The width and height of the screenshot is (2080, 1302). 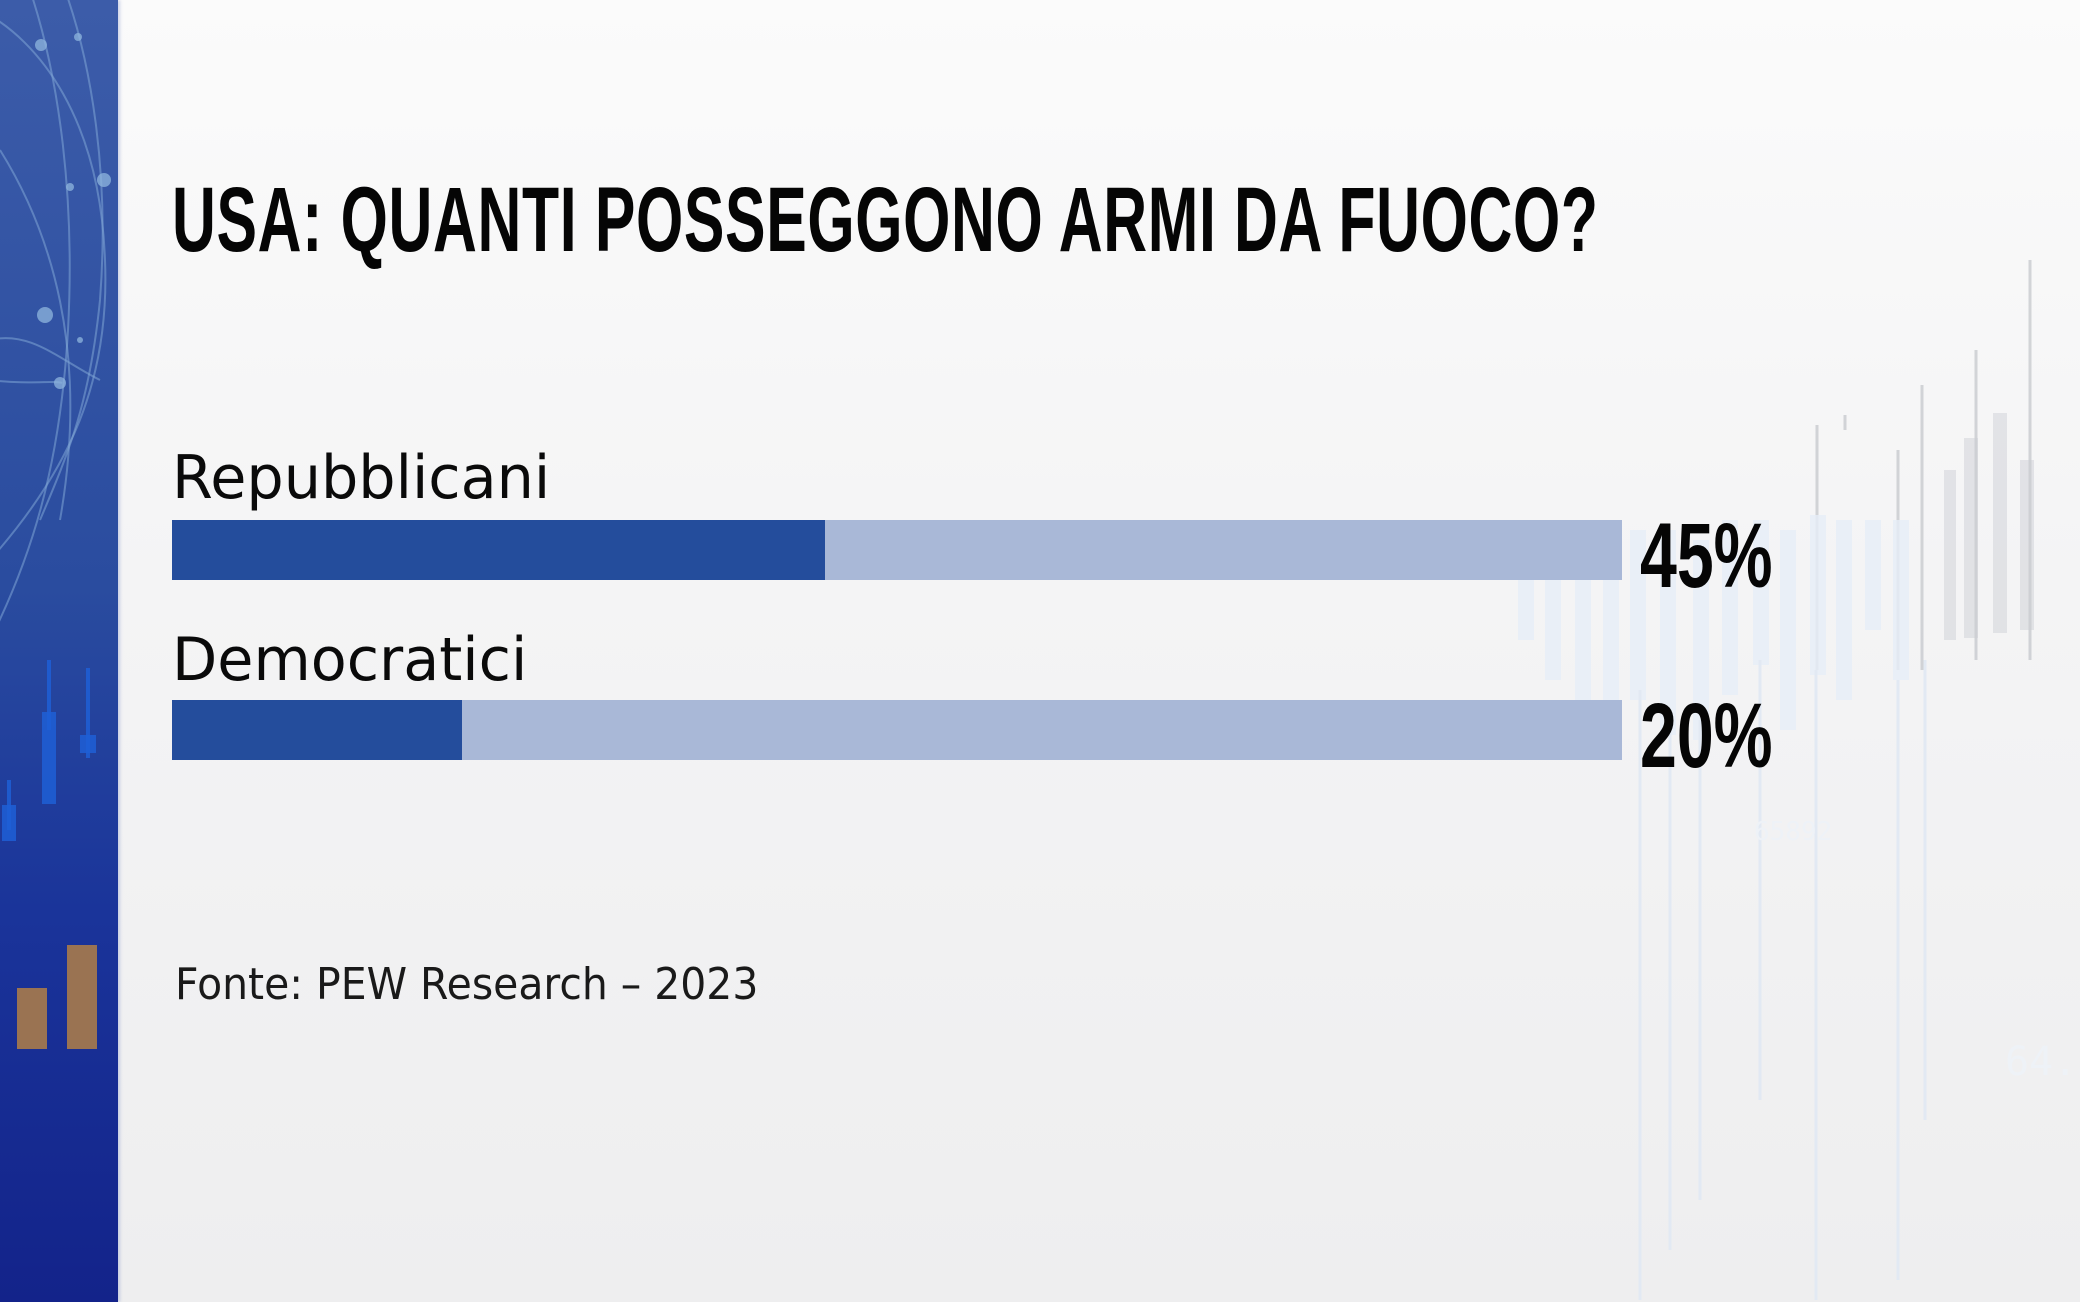 I want to click on source-note: Fonte: PEW Research – 2023, so click(x=467, y=984).